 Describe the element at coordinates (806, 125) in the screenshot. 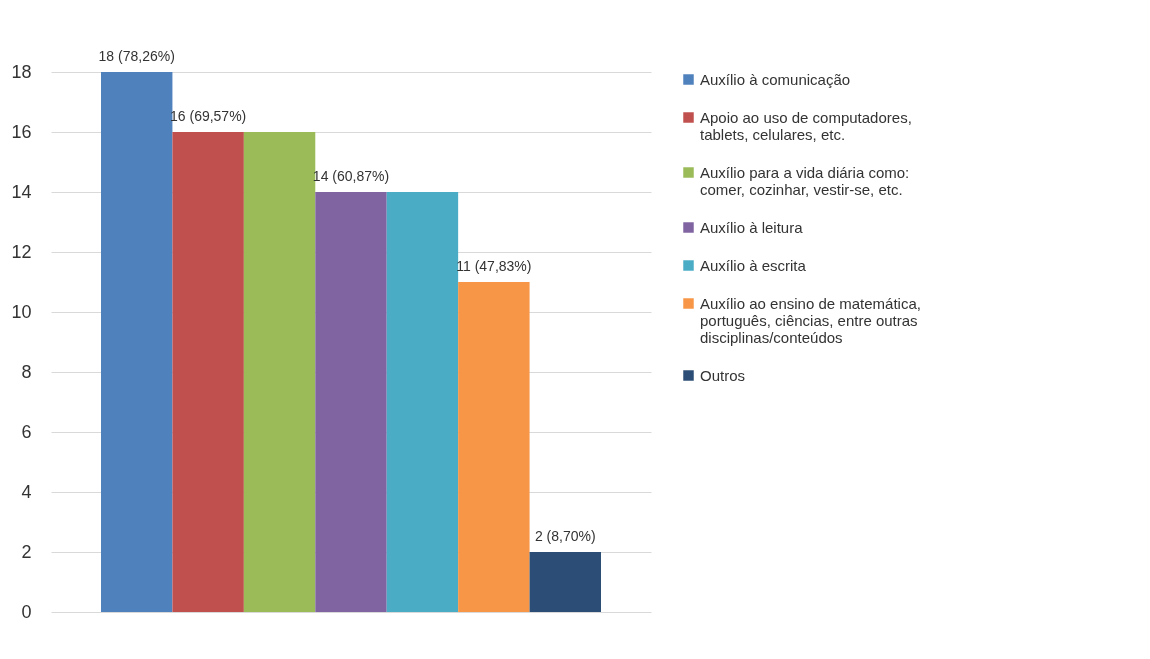

I see `legend-label: Apoio ao uso de computadores, tablets, celulares, etc.` at that location.